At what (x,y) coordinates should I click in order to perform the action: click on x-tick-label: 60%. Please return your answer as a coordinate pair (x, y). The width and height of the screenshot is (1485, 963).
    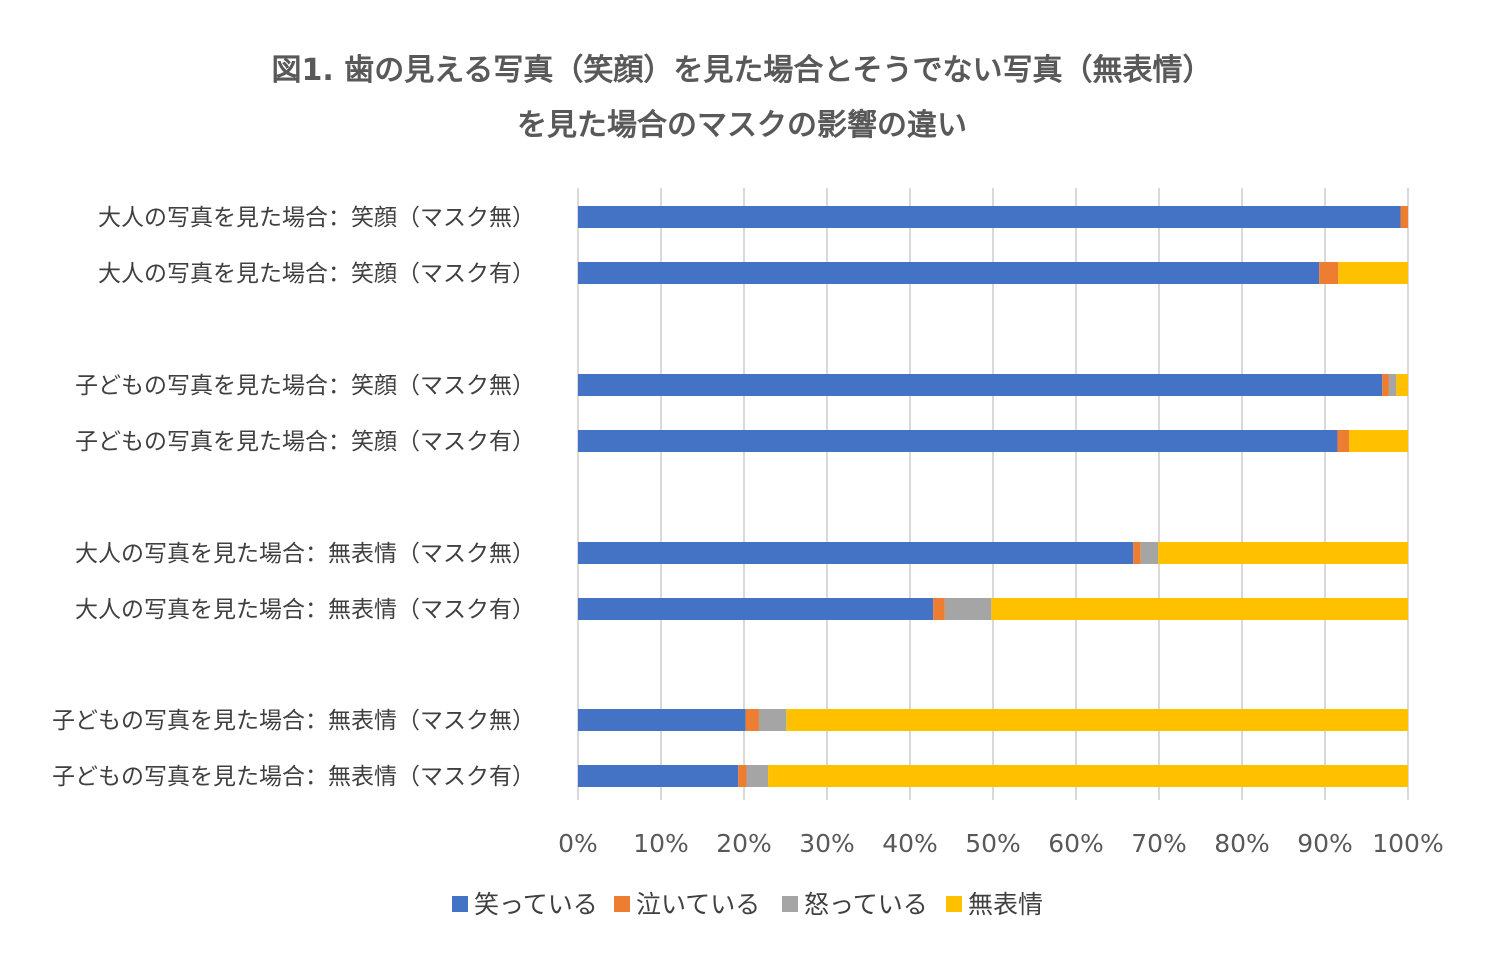
    Looking at the image, I should click on (1076, 843).